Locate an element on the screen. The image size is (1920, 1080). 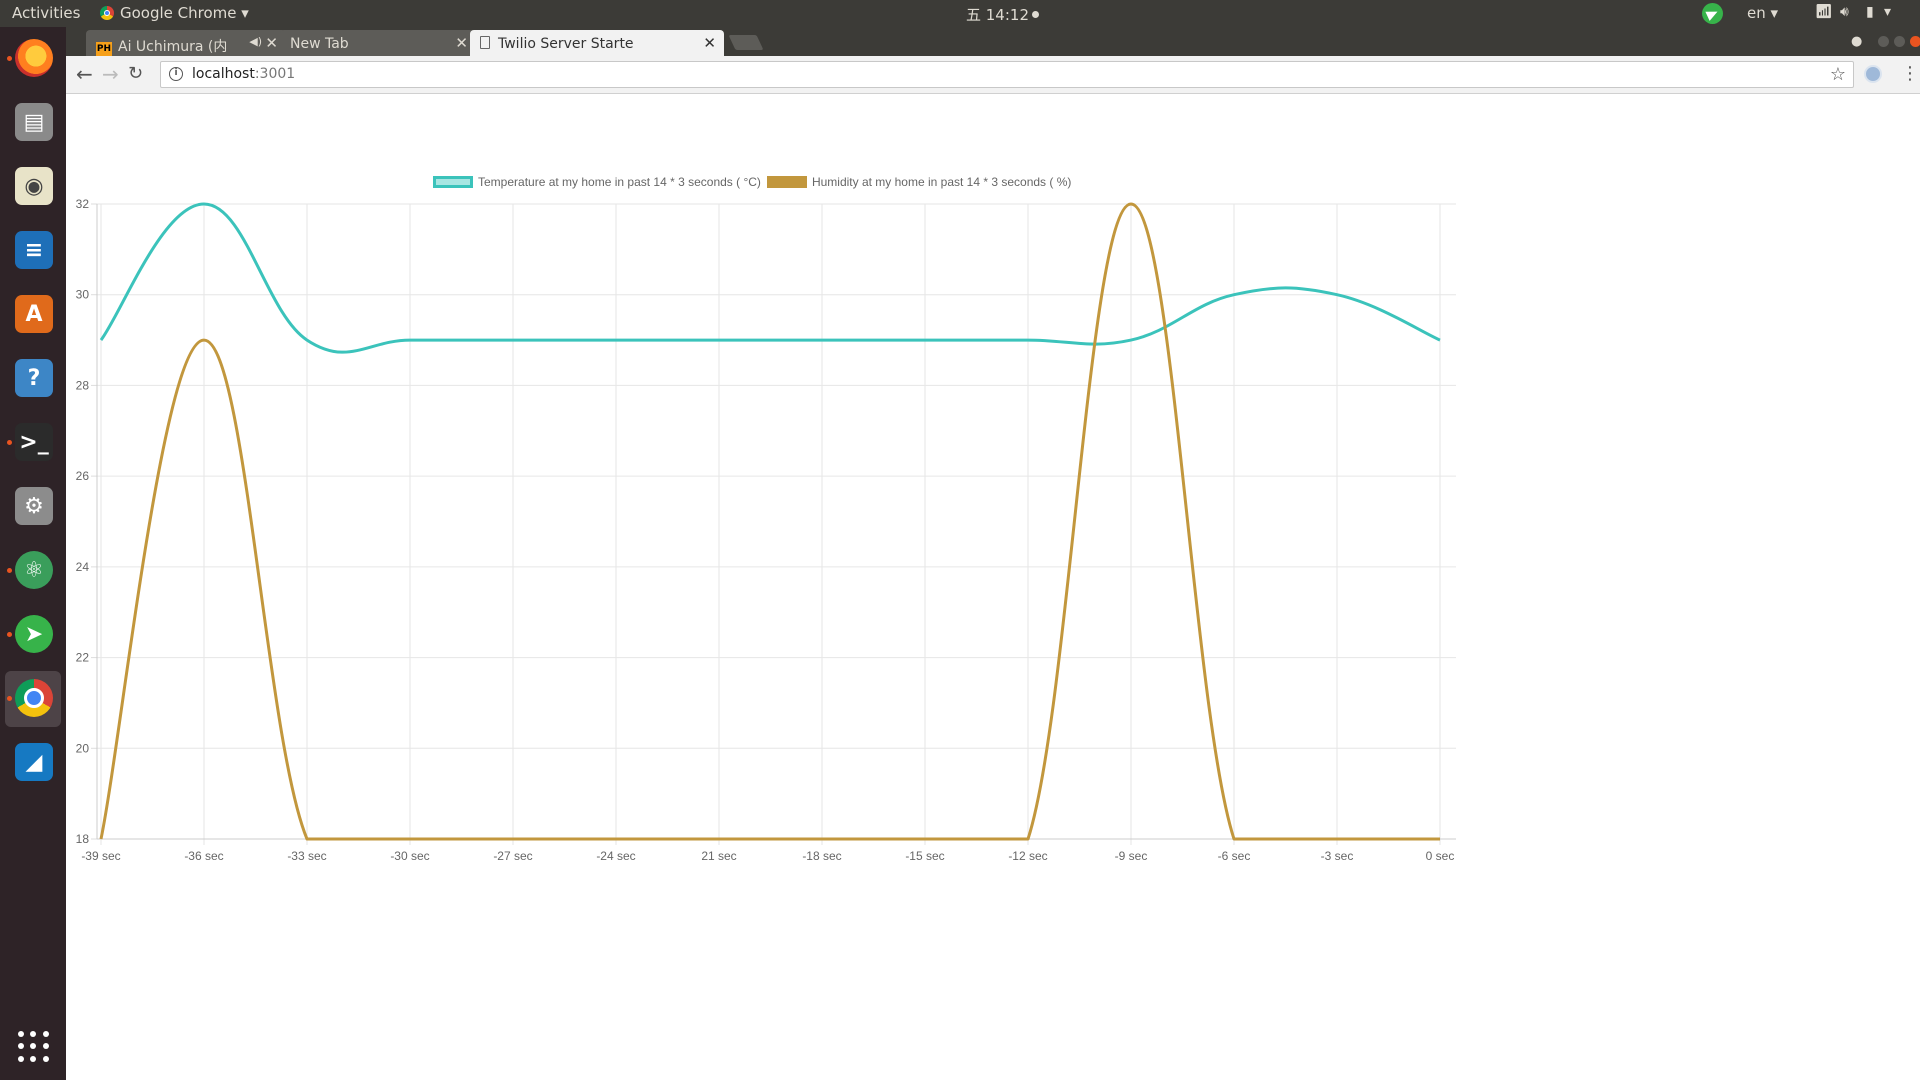
dock-item-telegram: ➤ is located at coordinates (33, 635).